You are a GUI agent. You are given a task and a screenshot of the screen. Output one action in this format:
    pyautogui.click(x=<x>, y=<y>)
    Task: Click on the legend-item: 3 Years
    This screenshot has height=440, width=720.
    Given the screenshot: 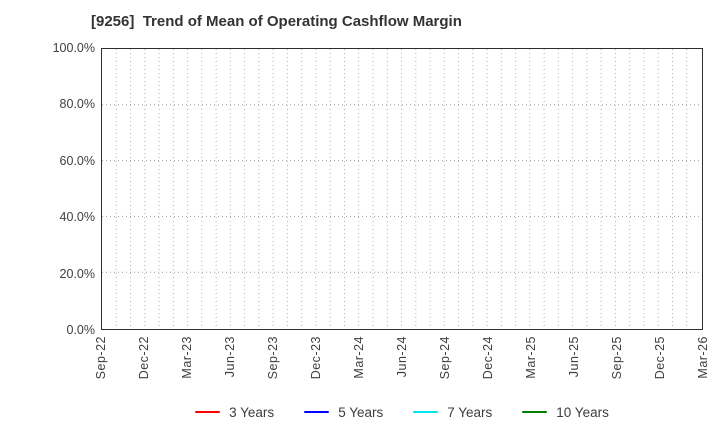 What is the action you would take?
    pyautogui.click(x=234, y=412)
    